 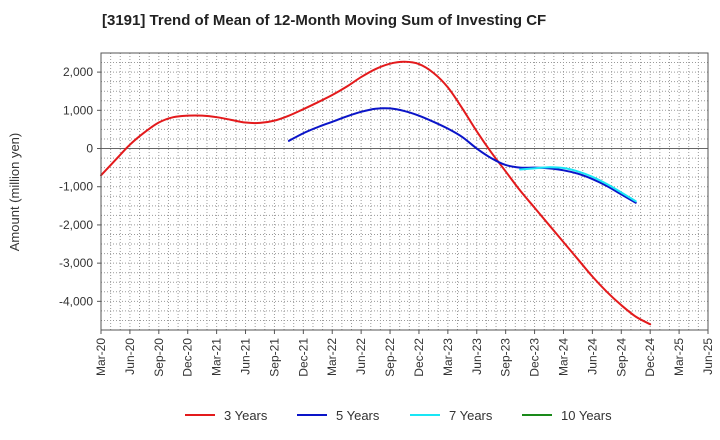 What do you see at coordinates (592, 356) in the screenshot?
I see `x-tick-label: Jun-24` at bounding box center [592, 356].